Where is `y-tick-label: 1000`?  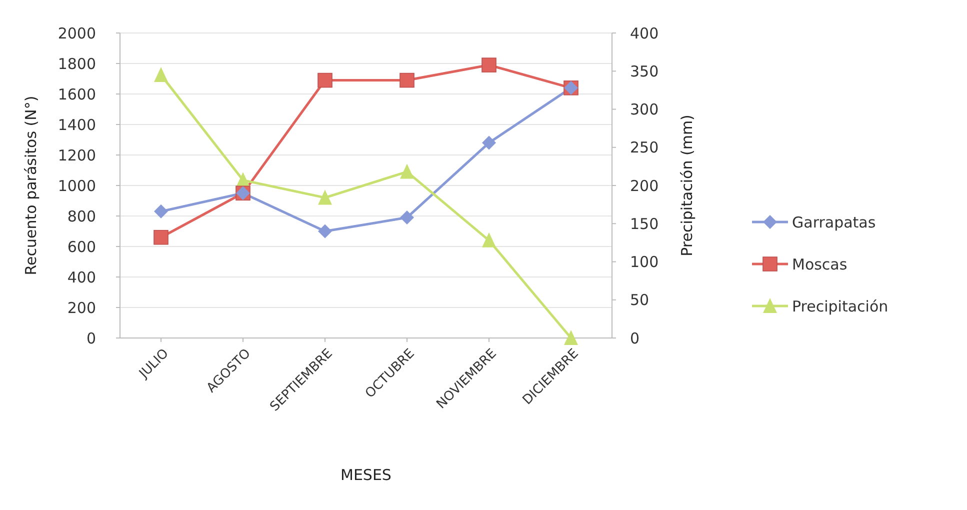
y-tick-label: 1000 is located at coordinates (77, 185).